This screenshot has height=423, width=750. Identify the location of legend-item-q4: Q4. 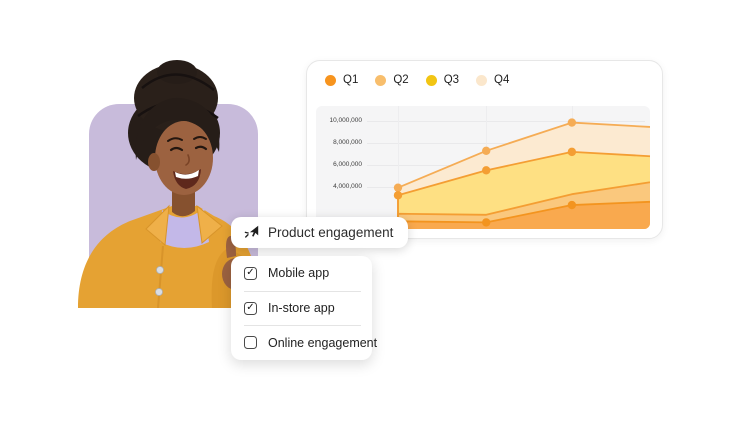
(492, 80).